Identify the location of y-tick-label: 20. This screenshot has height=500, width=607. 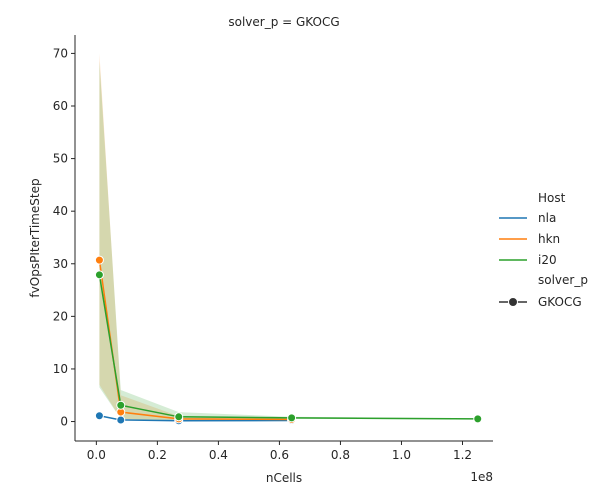
(60, 316).